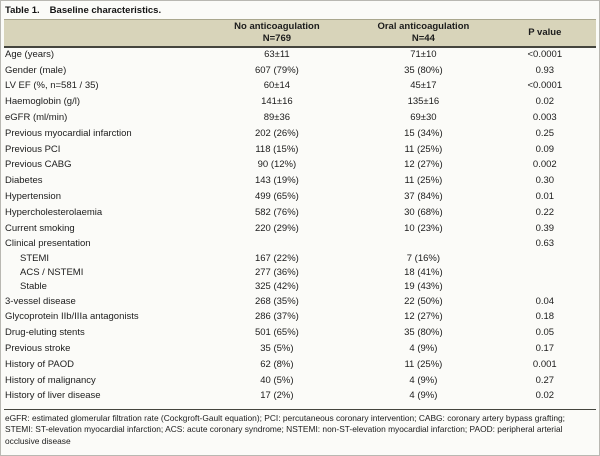 The width and height of the screenshot is (600, 456). I want to click on row-label: Haemoglobin (g/l), so click(42, 102).